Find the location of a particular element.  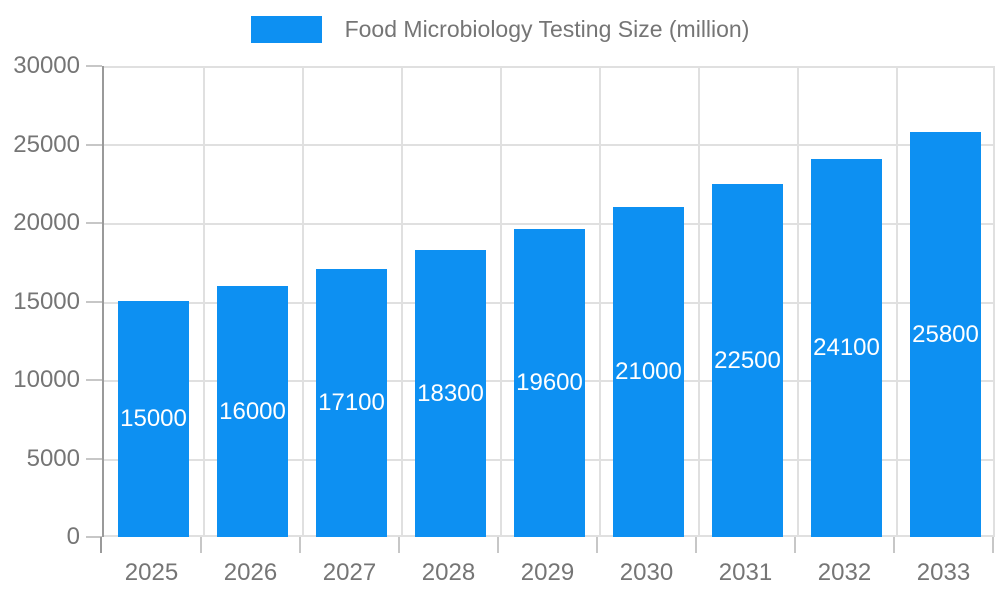

bar-value-label: 22500 is located at coordinates (747, 360).